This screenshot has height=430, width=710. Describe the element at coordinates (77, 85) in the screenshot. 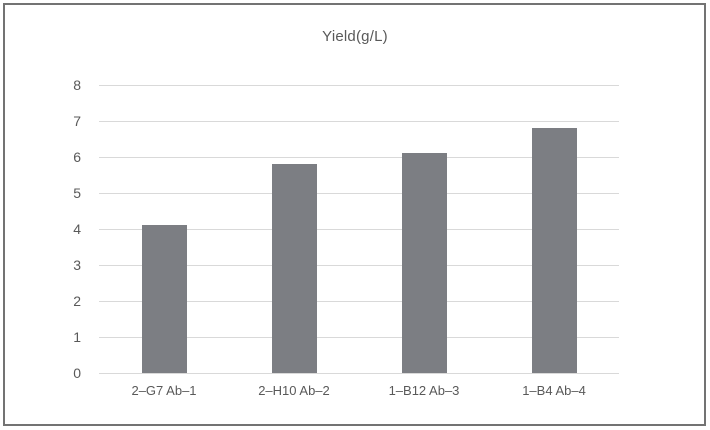

I see `y-tick-label-8: 8` at that location.